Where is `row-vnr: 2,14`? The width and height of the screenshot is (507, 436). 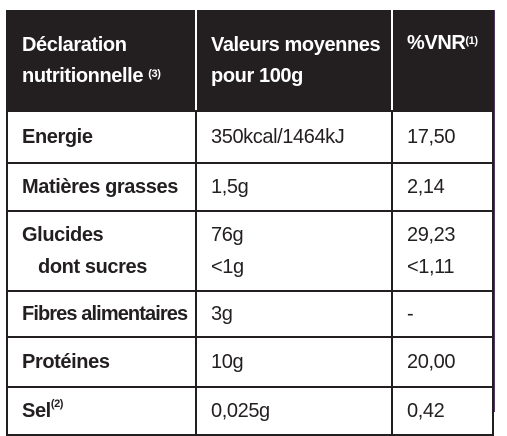 row-vnr: 2,14 is located at coordinates (442, 187).